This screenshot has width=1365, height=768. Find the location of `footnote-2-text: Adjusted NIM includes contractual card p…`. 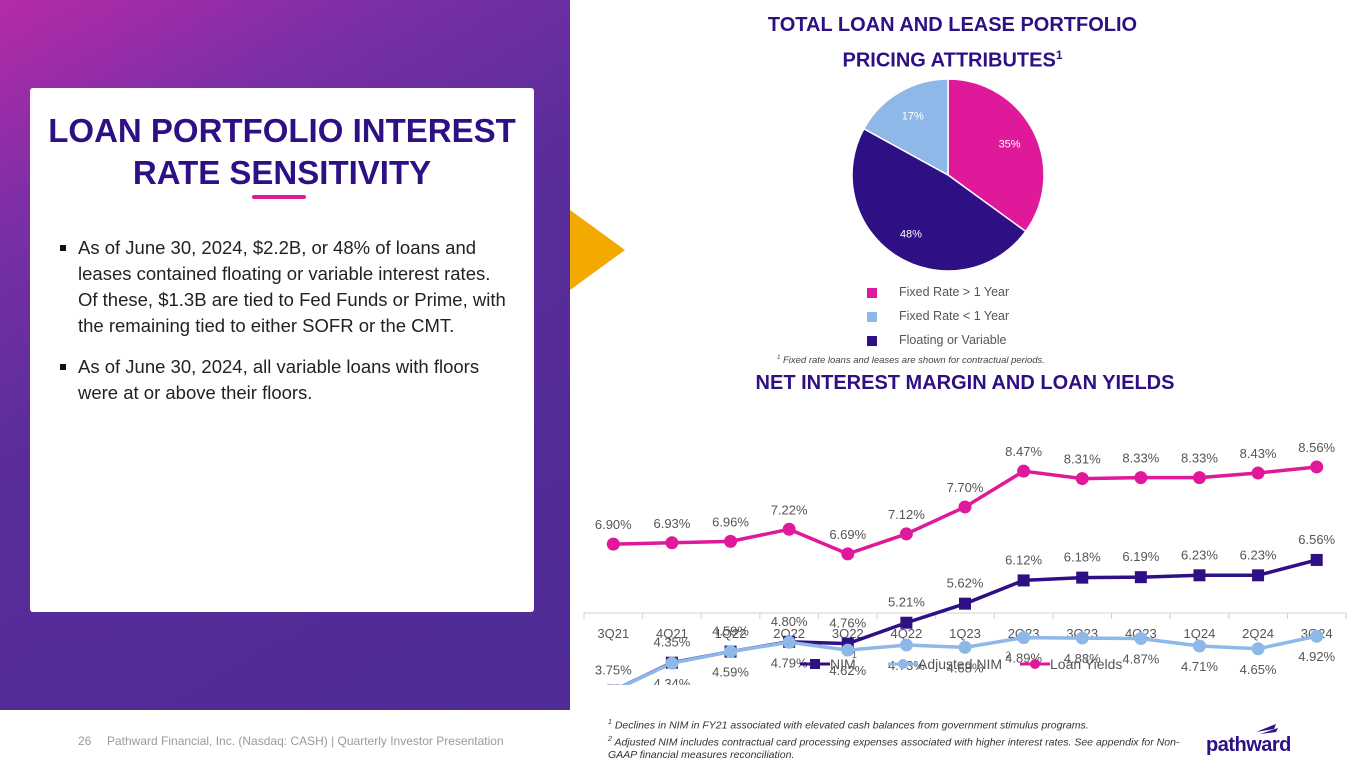

footnote-2-text: Adjusted NIM includes contractual card p… is located at coordinates (894, 748).